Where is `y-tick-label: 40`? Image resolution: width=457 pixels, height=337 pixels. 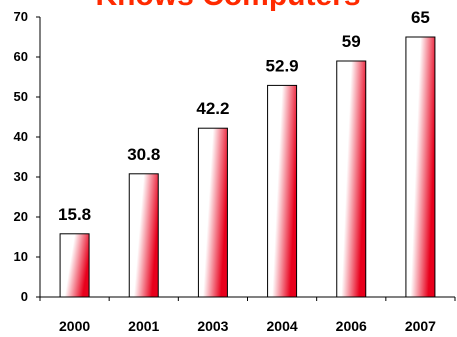 y-tick-label: 40 is located at coordinates (21, 136).